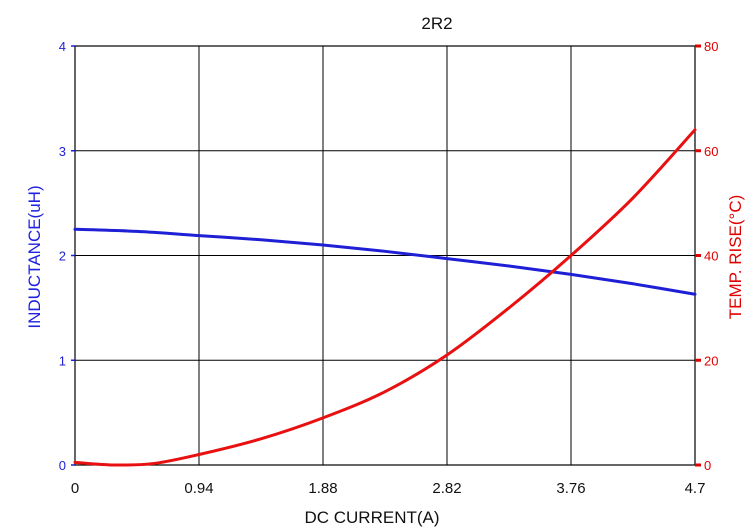 Image resolution: width=746 pixels, height=527 pixels. I want to click on inductance-line, so click(385, 261).